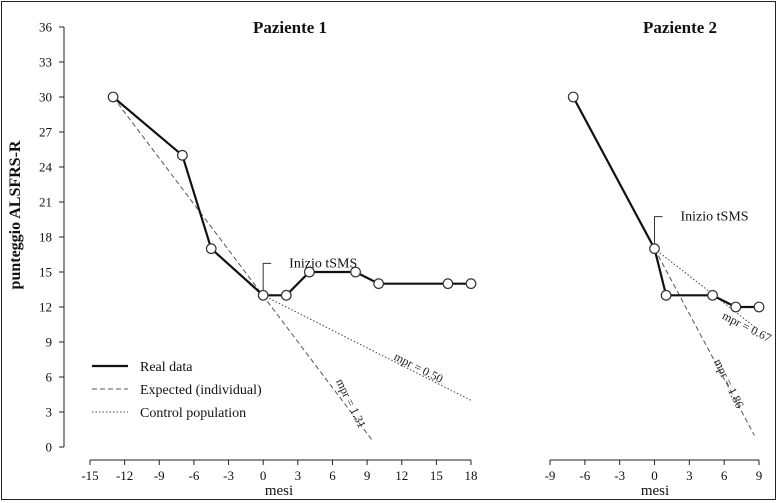 This screenshot has height=503, width=779. I want to click on mpr-label: mpr = 1.86, so click(729, 383).